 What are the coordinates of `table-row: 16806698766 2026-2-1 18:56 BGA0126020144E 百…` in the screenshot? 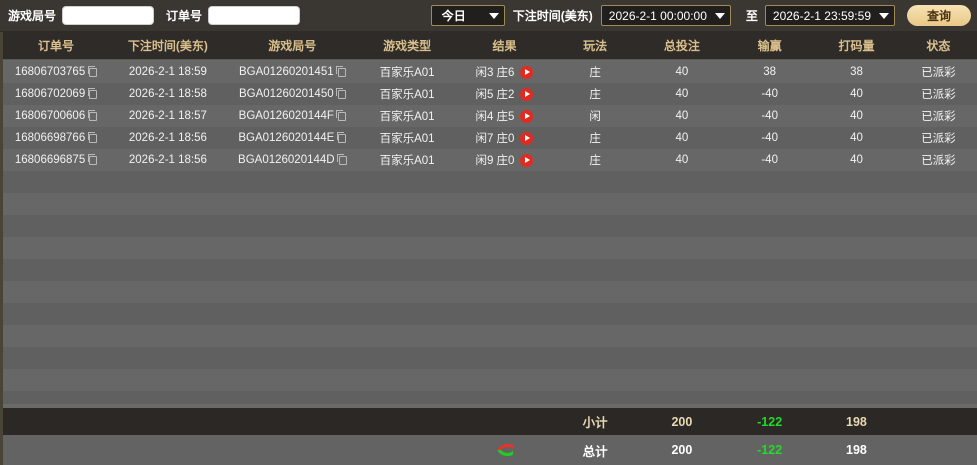 It's located at (490, 138).